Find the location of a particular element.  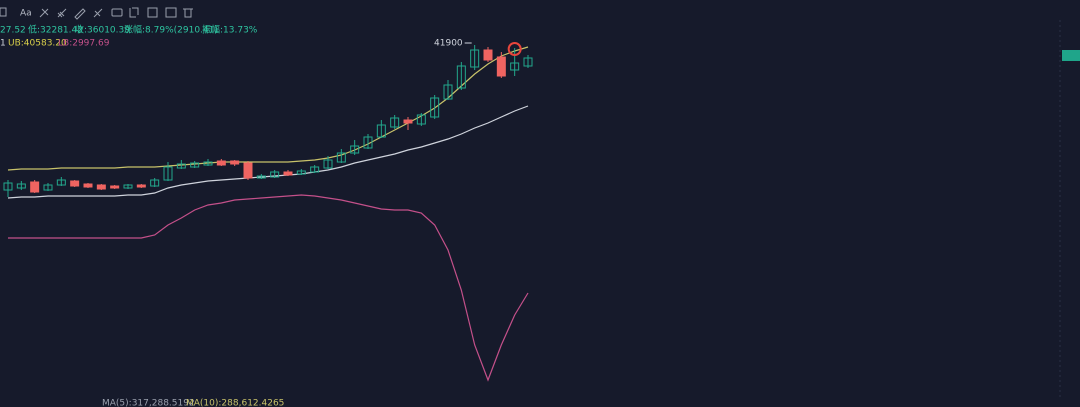

price-tag is located at coordinates (1071, 55).